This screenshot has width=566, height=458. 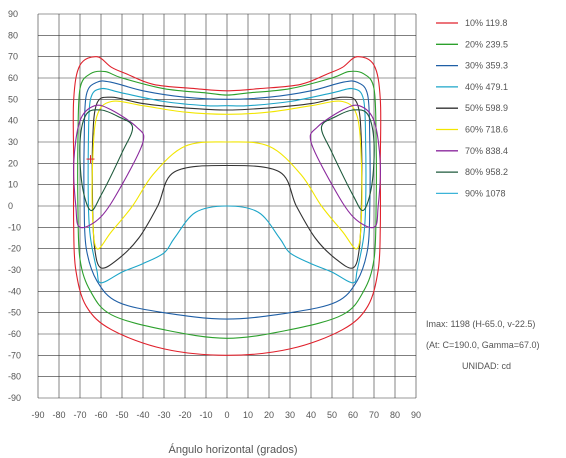 I want to click on legend-label: 20% 239.5, so click(x=486, y=44).